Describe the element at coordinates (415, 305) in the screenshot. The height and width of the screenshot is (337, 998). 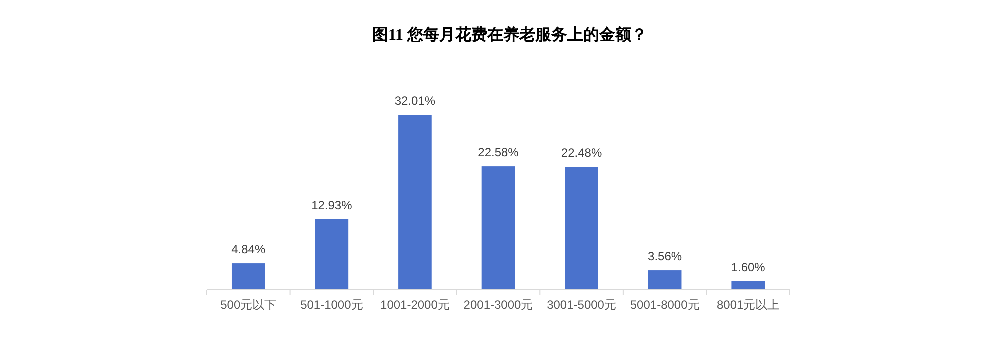
I see `x-tick-label: 1001-2000元` at that location.